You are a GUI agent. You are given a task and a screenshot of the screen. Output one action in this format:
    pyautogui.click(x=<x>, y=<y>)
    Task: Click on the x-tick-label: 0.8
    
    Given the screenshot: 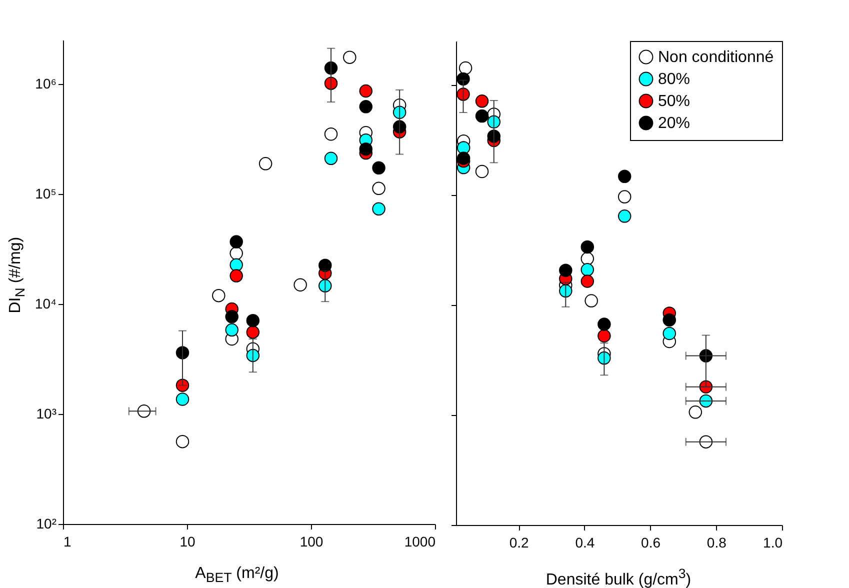 What is the action you would take?
    pyautogui.click(x=716, y=542)
    